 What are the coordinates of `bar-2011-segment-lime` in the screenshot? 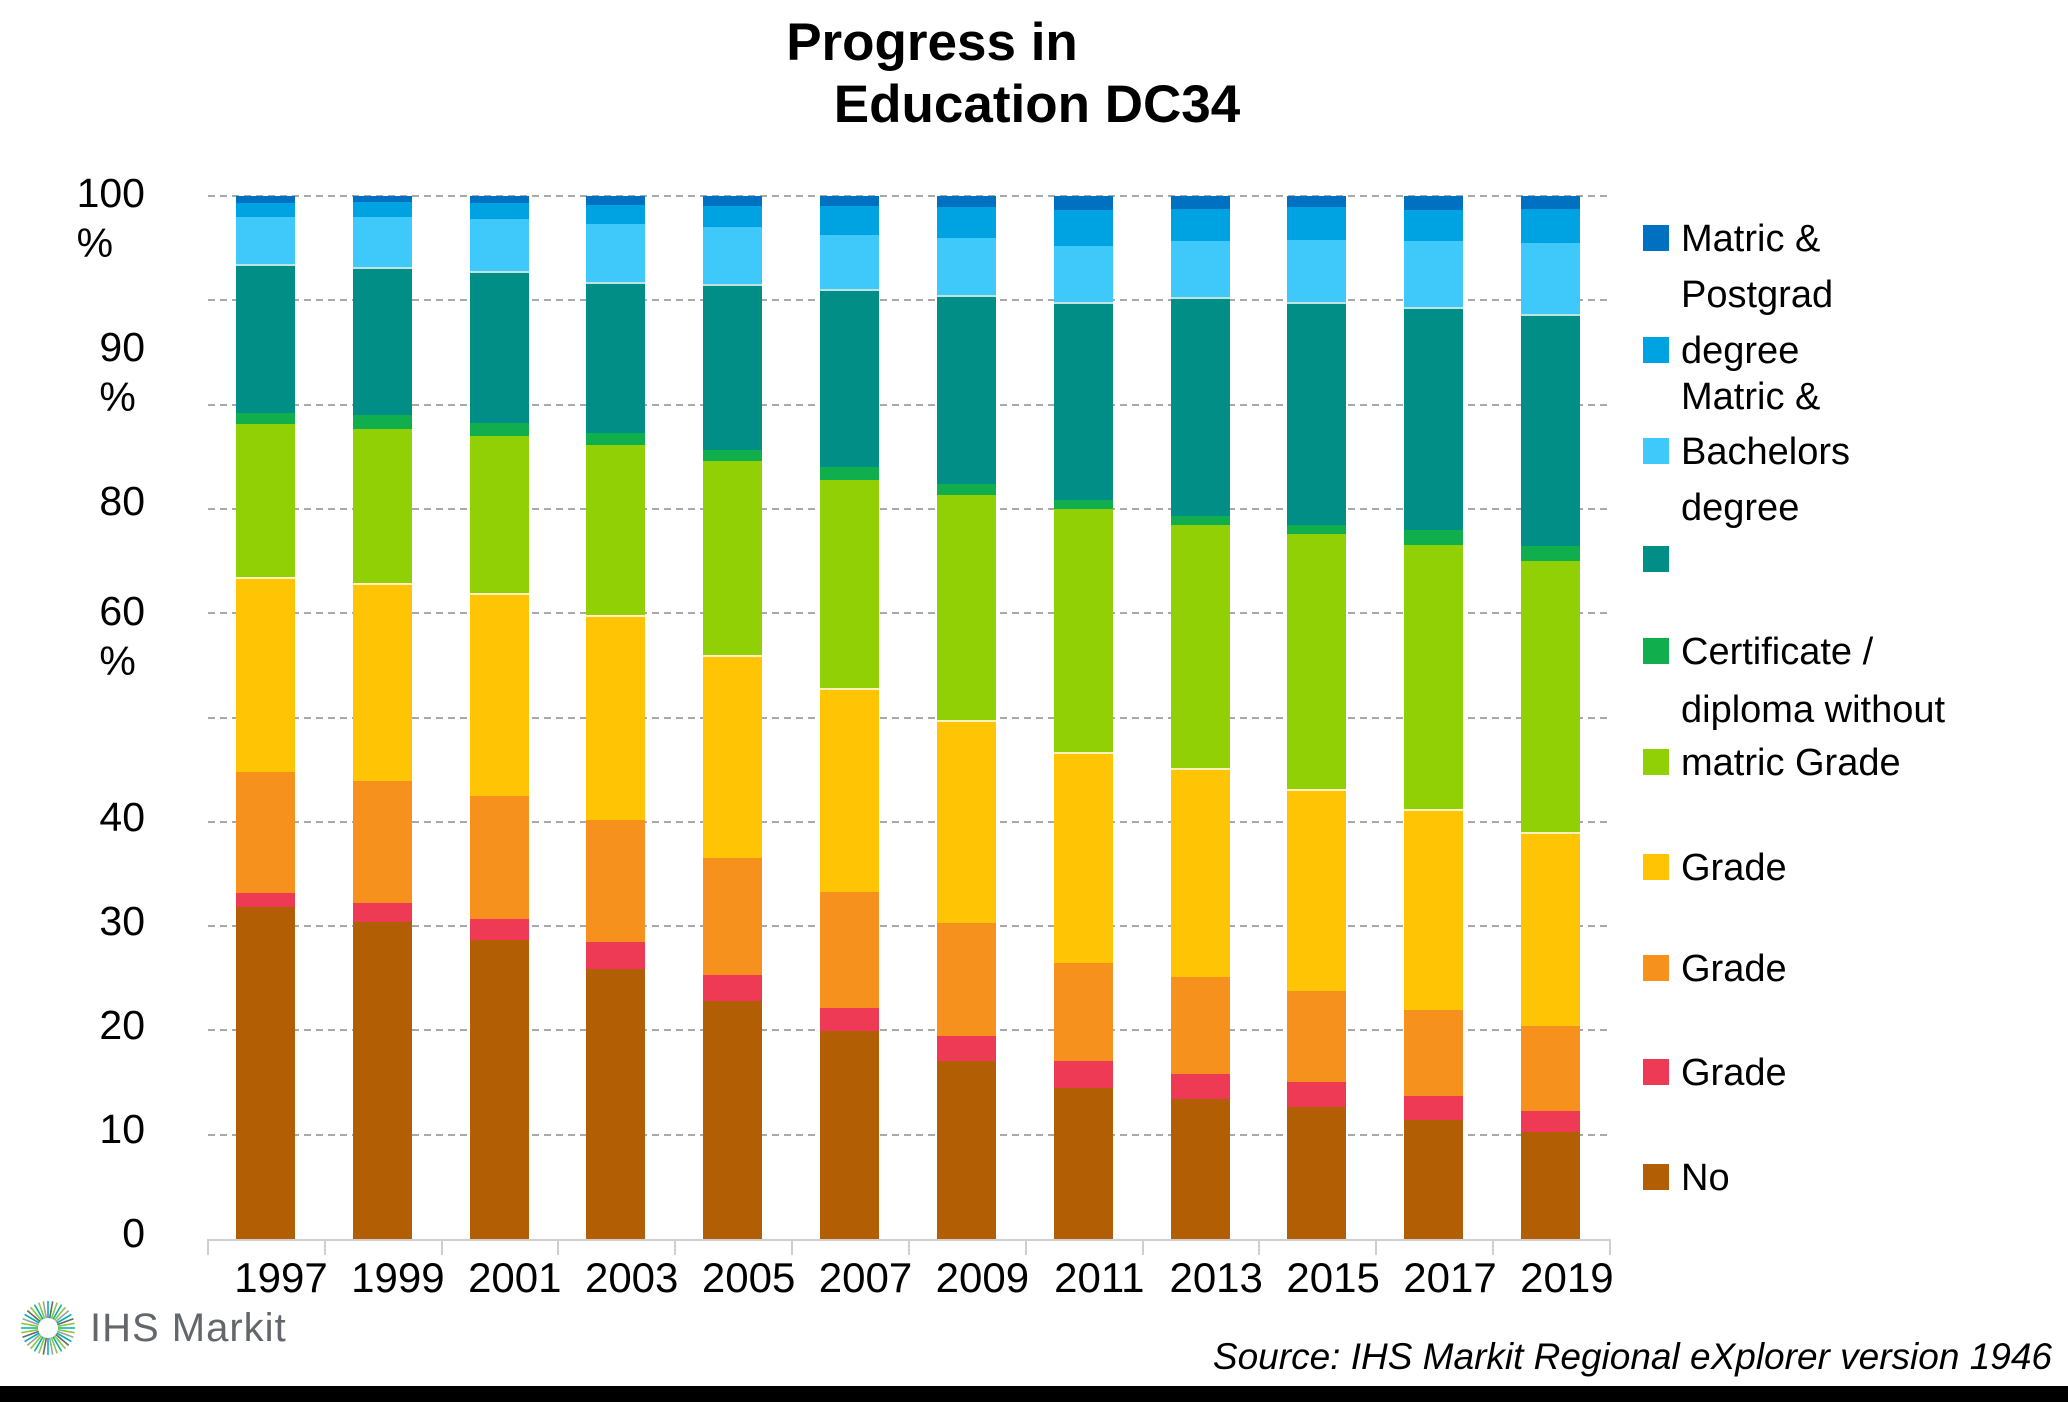 It's located at (1083, 630).